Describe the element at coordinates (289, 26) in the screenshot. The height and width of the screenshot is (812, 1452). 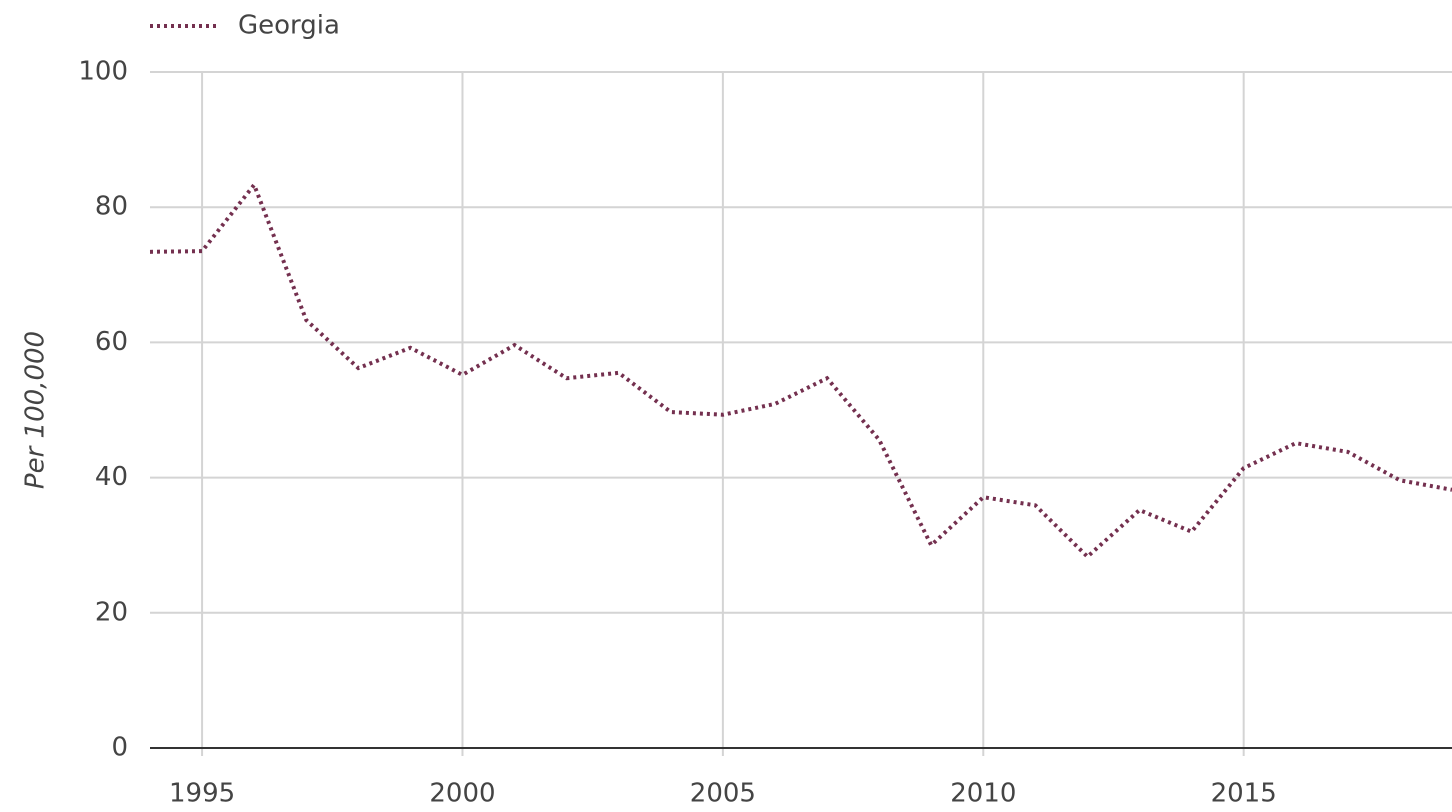
I see `legend-label: Georgia` at that location.